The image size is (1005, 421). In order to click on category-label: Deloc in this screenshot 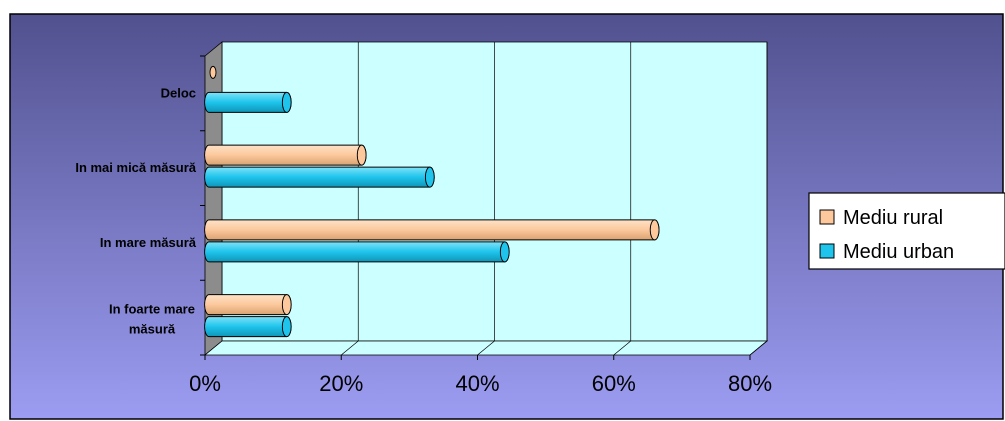, I will do `click(178, 92)`.